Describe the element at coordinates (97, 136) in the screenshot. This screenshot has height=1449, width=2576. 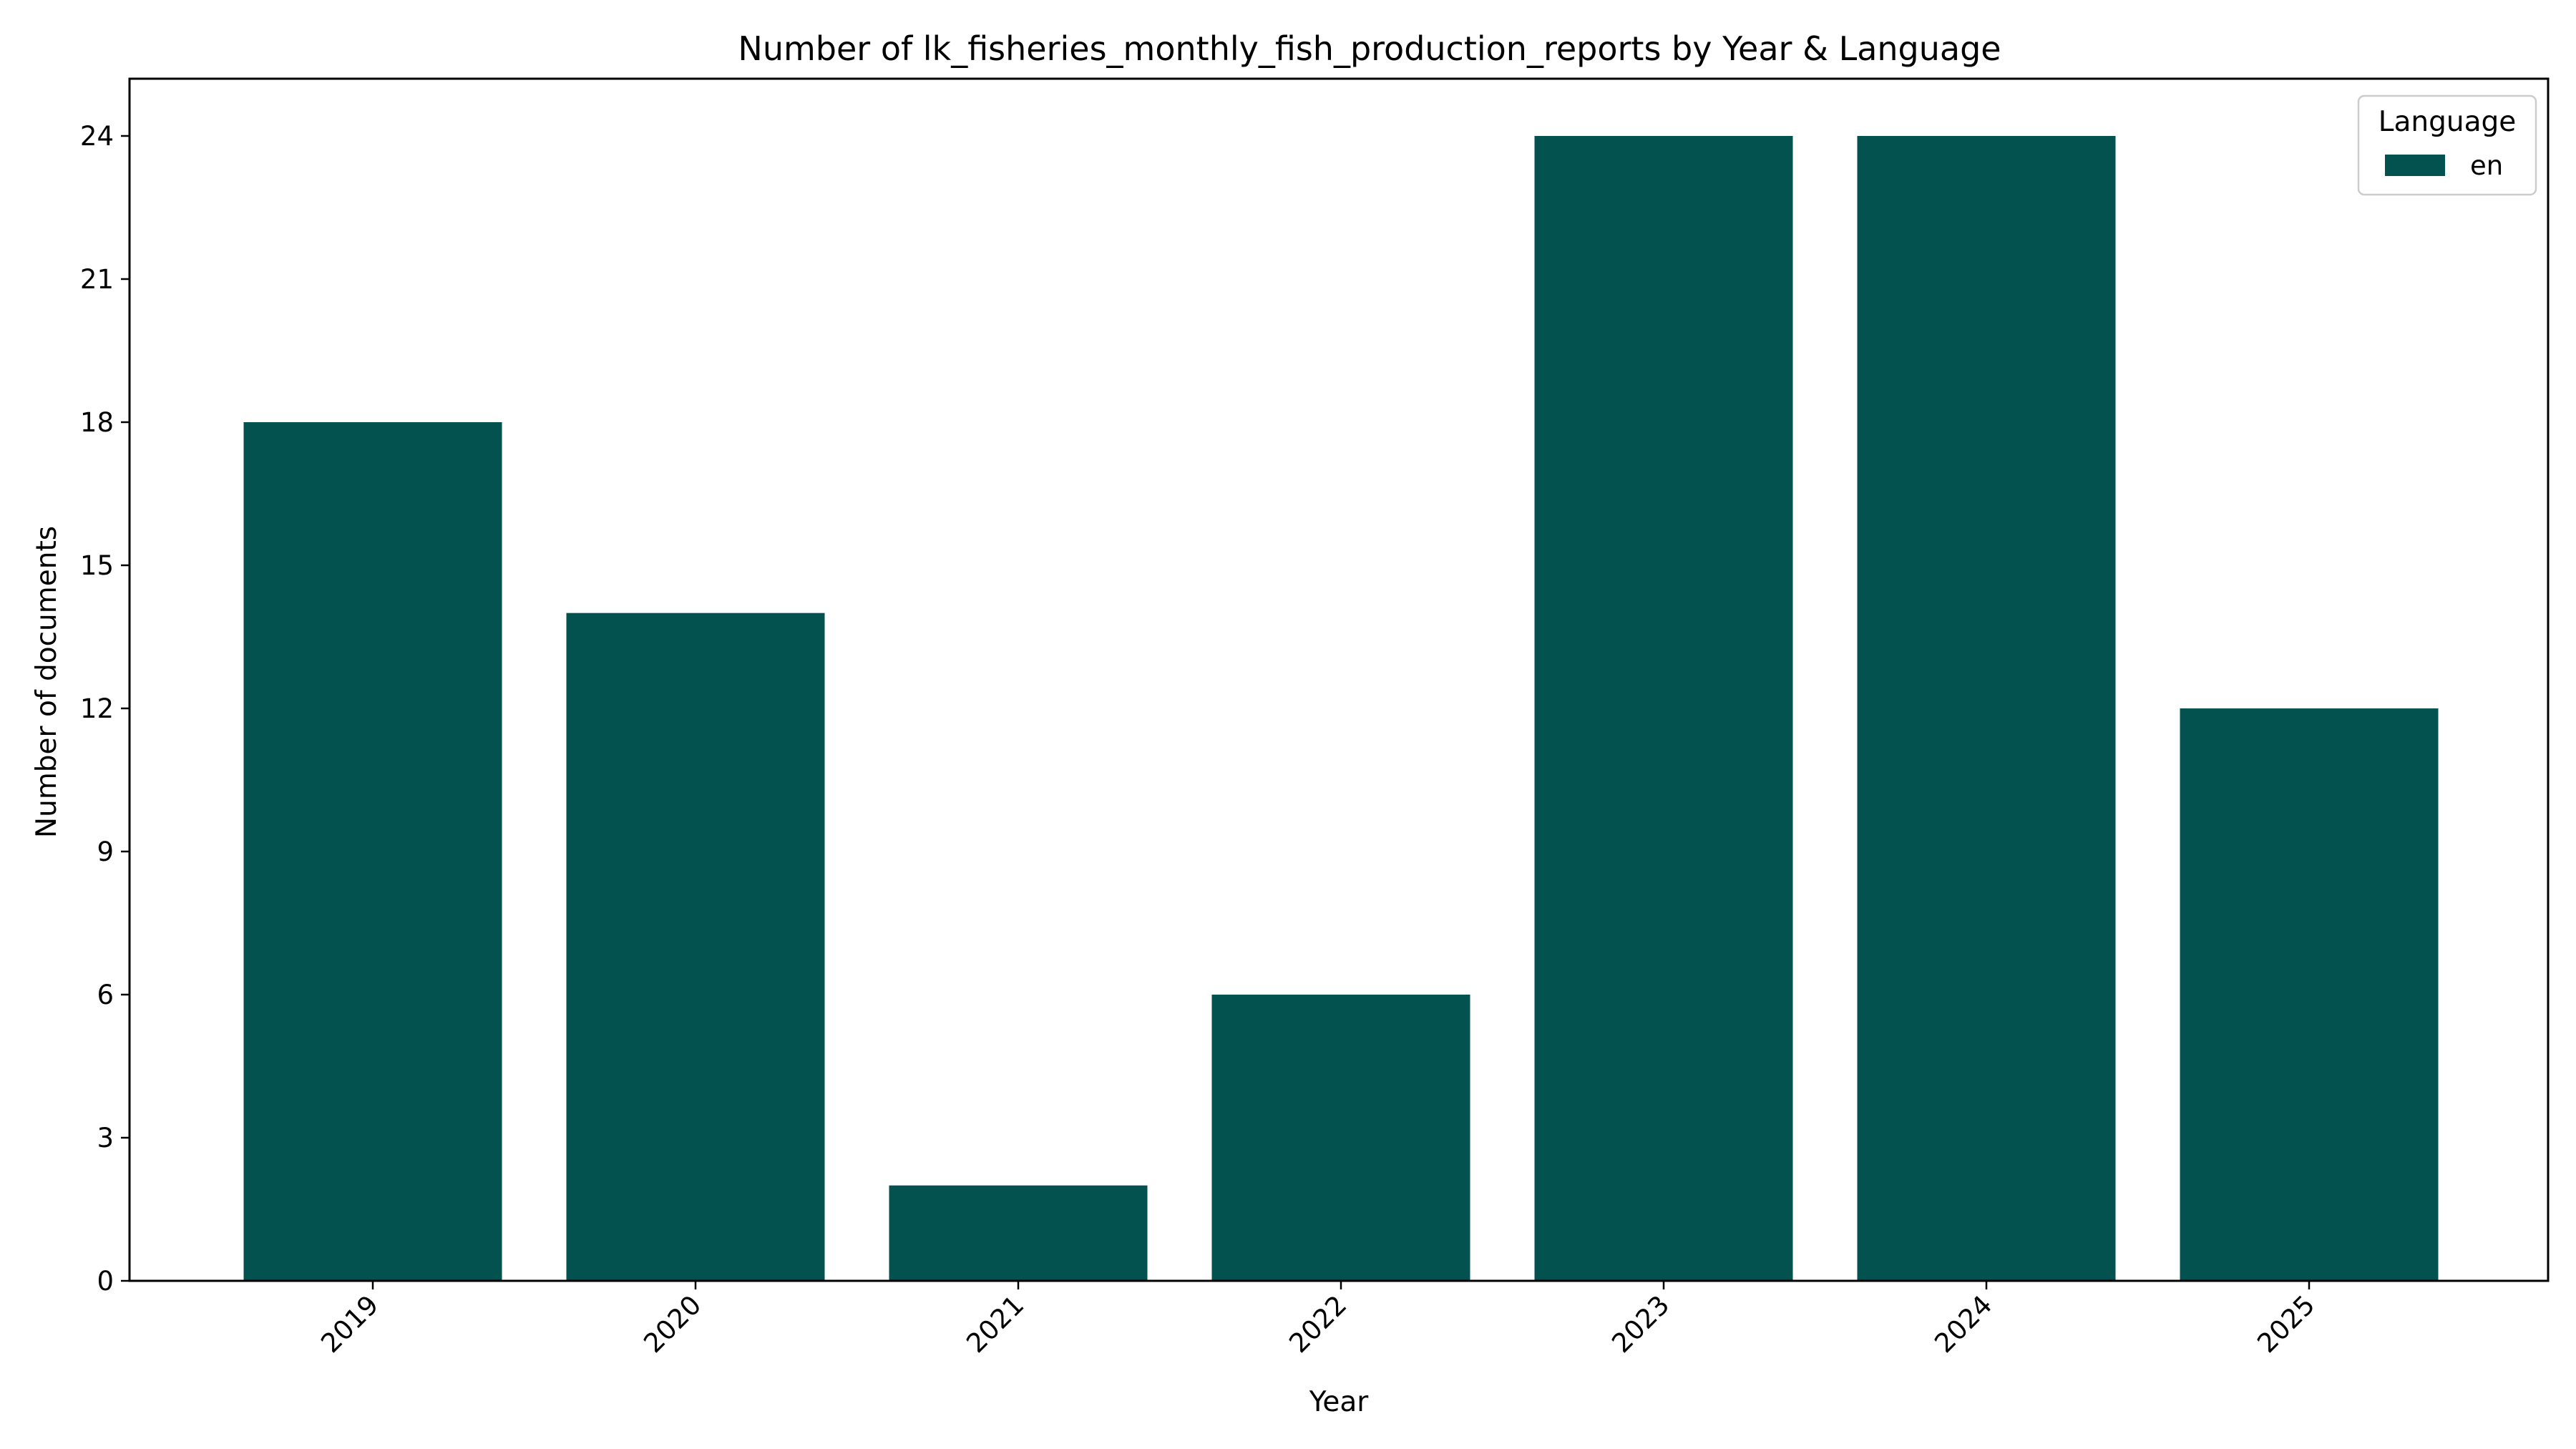
I see `y-tick-label-24: 24` at that location.